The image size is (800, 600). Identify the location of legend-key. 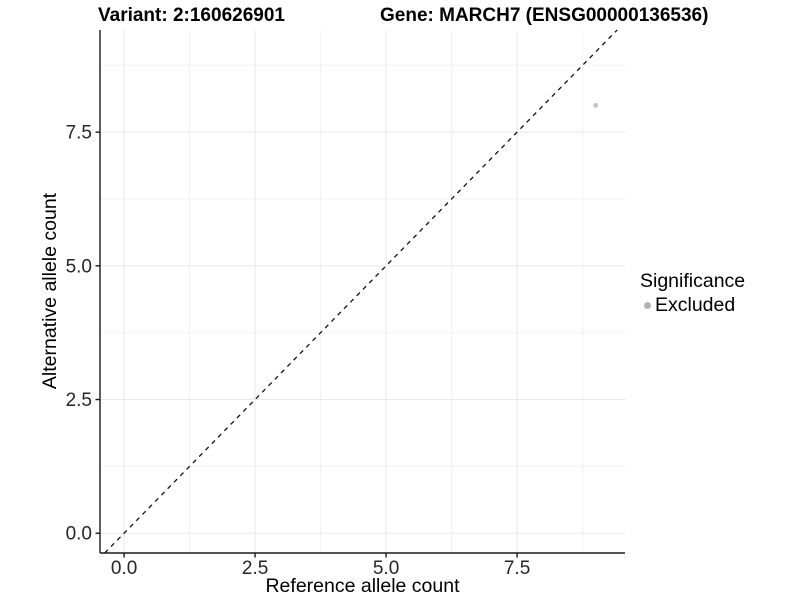
(647, 305).